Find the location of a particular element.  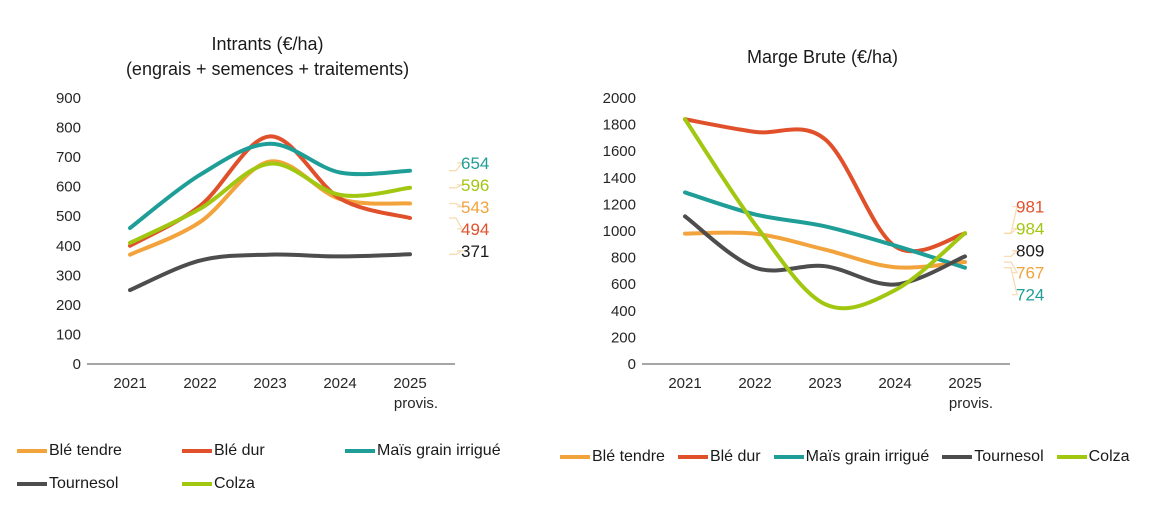

data-label-ble-tendre: 543 is located at coordinates (475, 207).